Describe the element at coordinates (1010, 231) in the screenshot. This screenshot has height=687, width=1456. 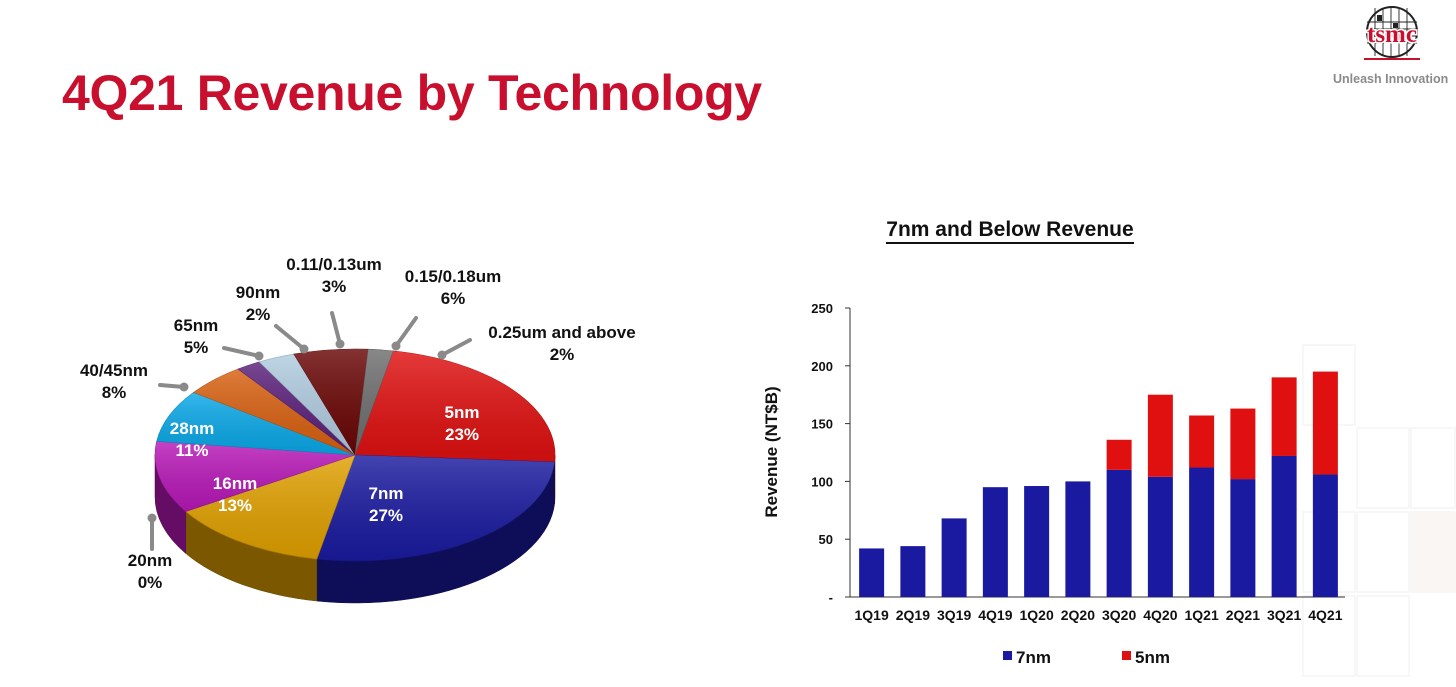
I see `bar-chart-title: 7nm and Below Revenue` at that location.